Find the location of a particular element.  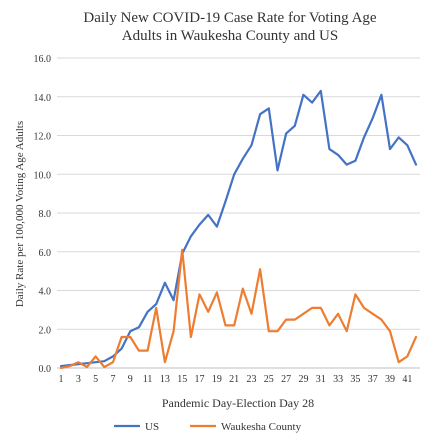

x-axis-label: Pandemic Day-Election Day 28 is located at coordinates (238, 403).